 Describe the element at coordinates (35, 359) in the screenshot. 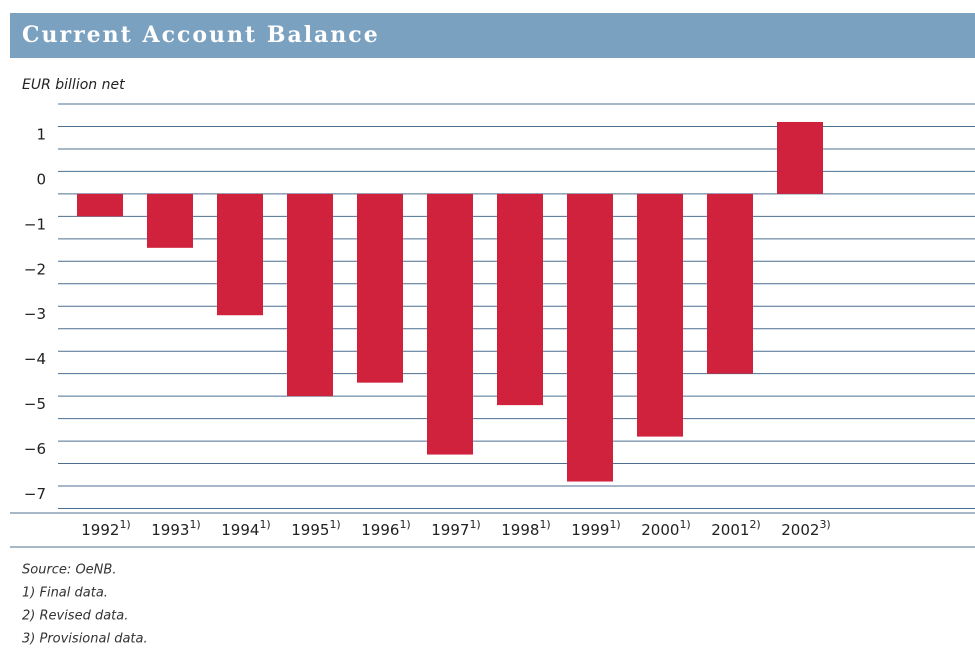

I see `y-tick-label: −4` at that location.